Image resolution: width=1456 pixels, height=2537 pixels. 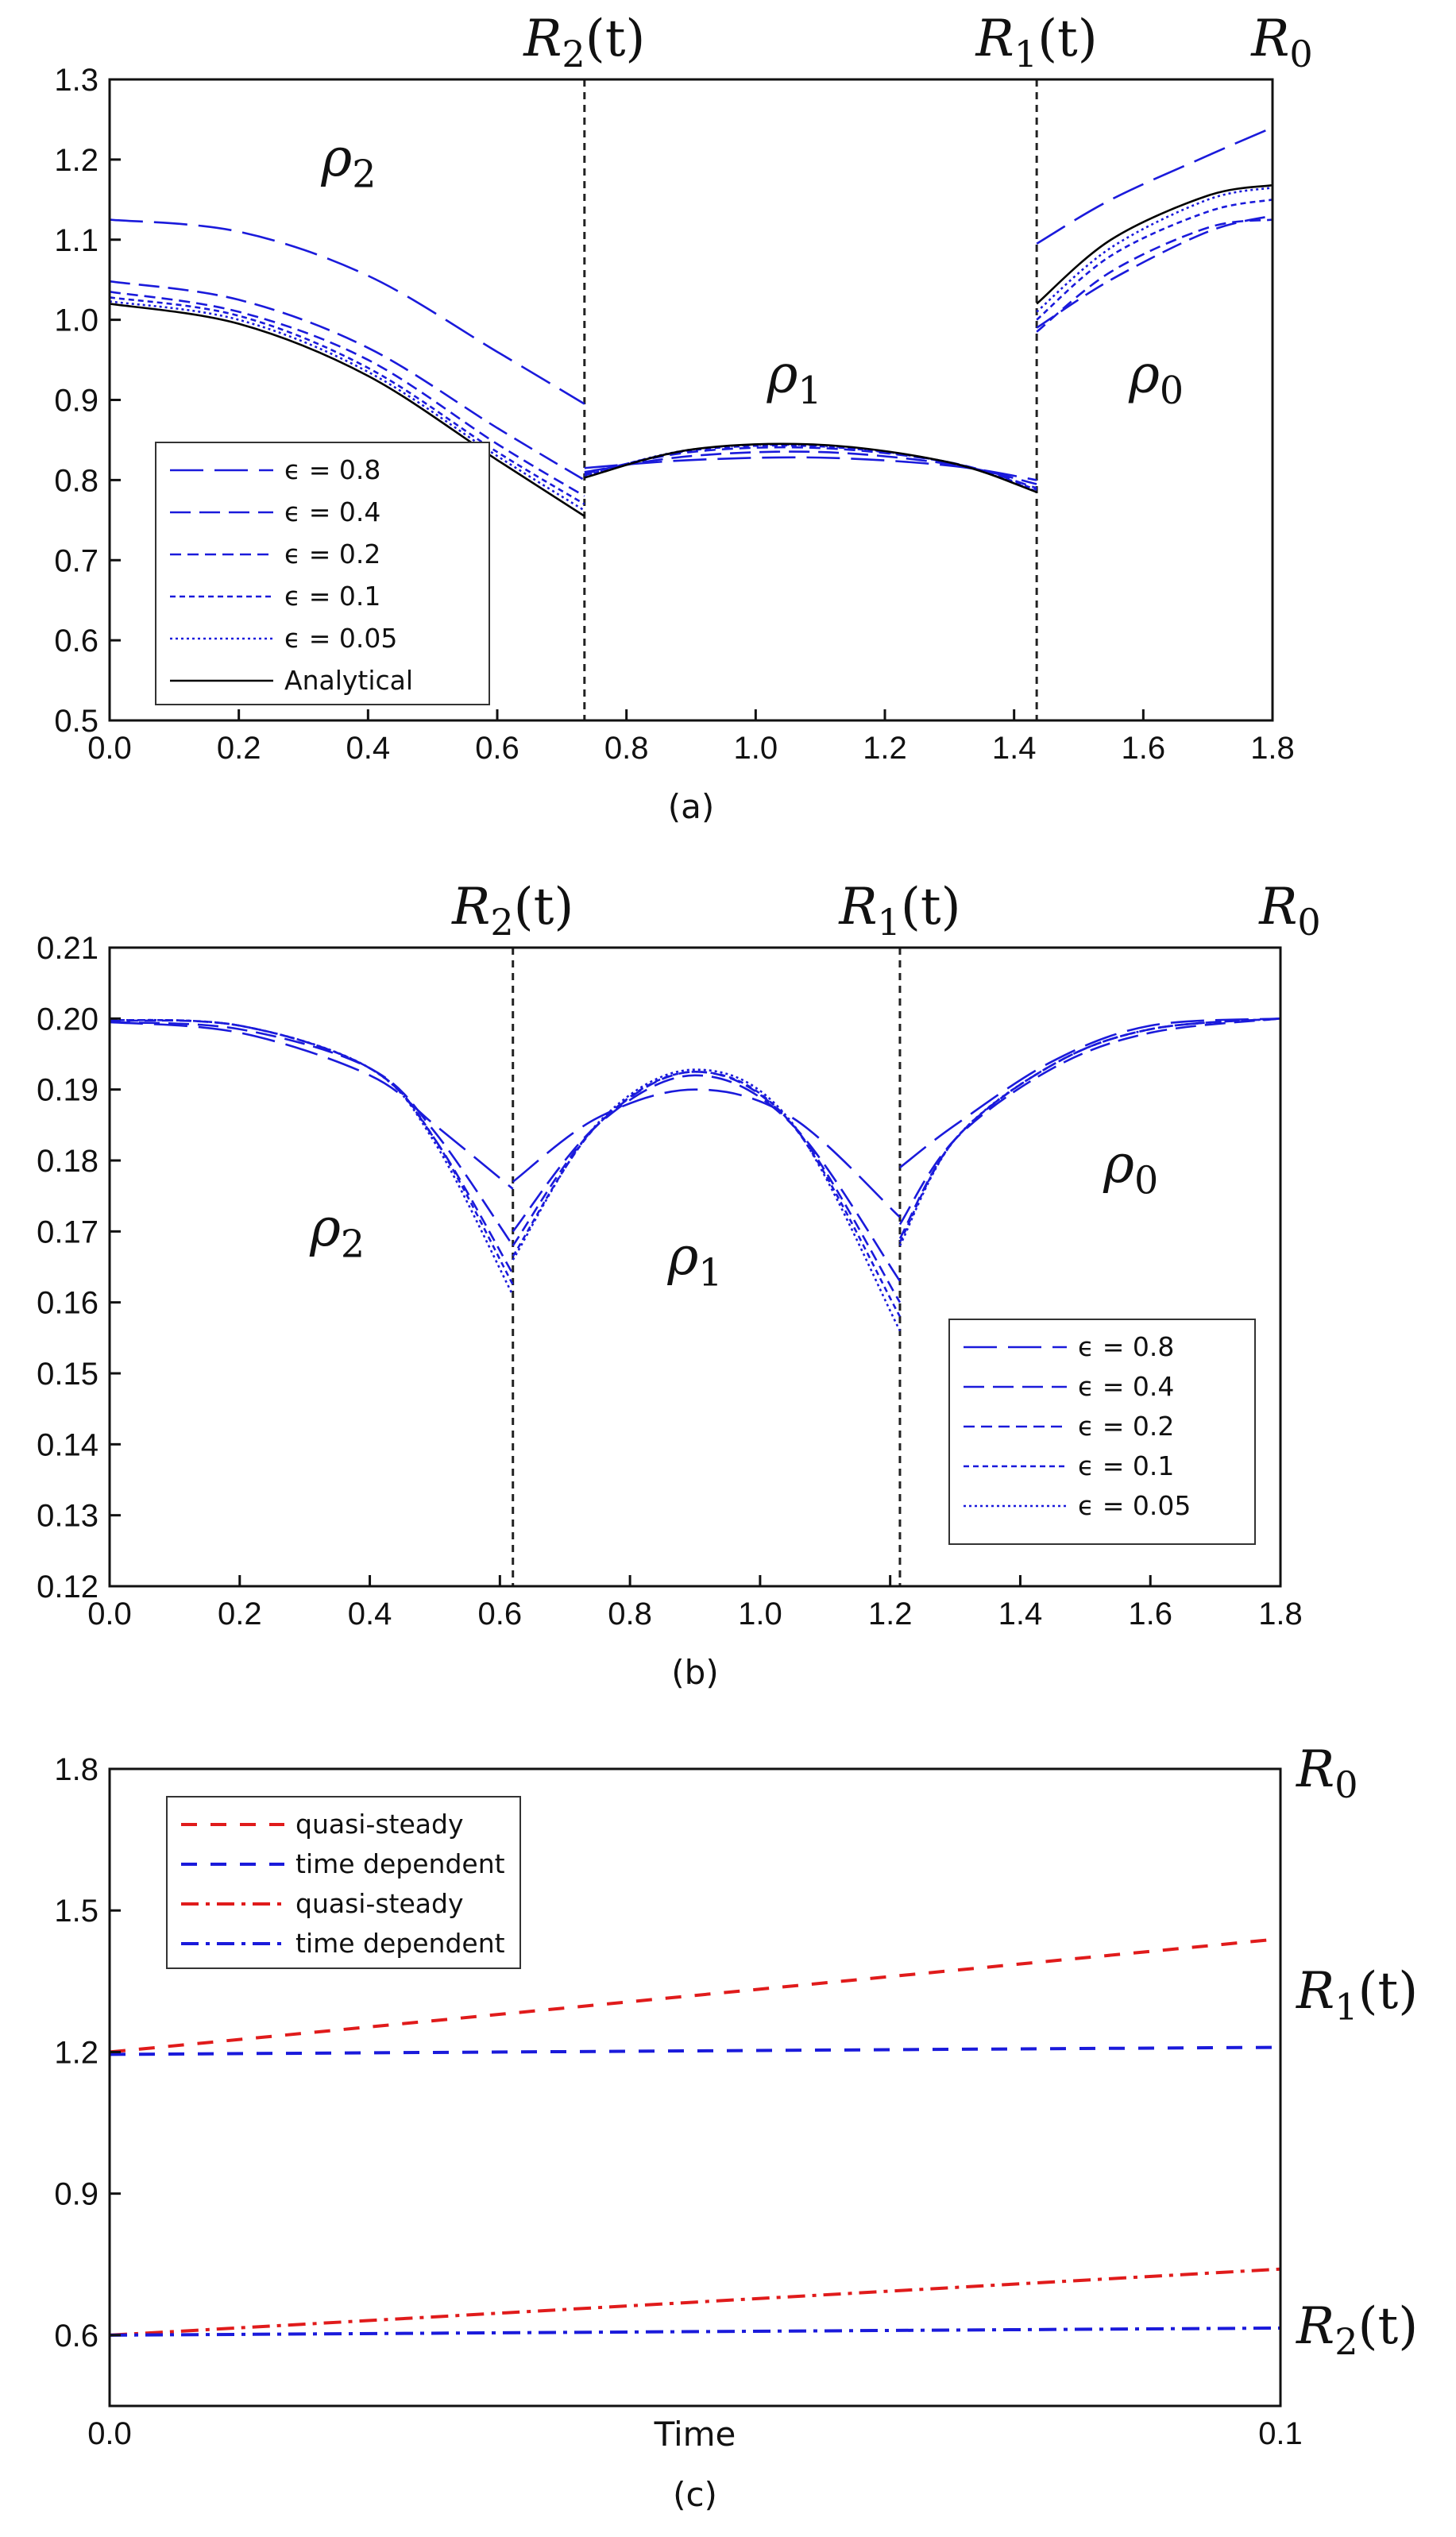 What do you see at coordinates (67, 1090) in the screenshot?
I see `y-tick-label: 0.19` at bounding box center [67, 1090].